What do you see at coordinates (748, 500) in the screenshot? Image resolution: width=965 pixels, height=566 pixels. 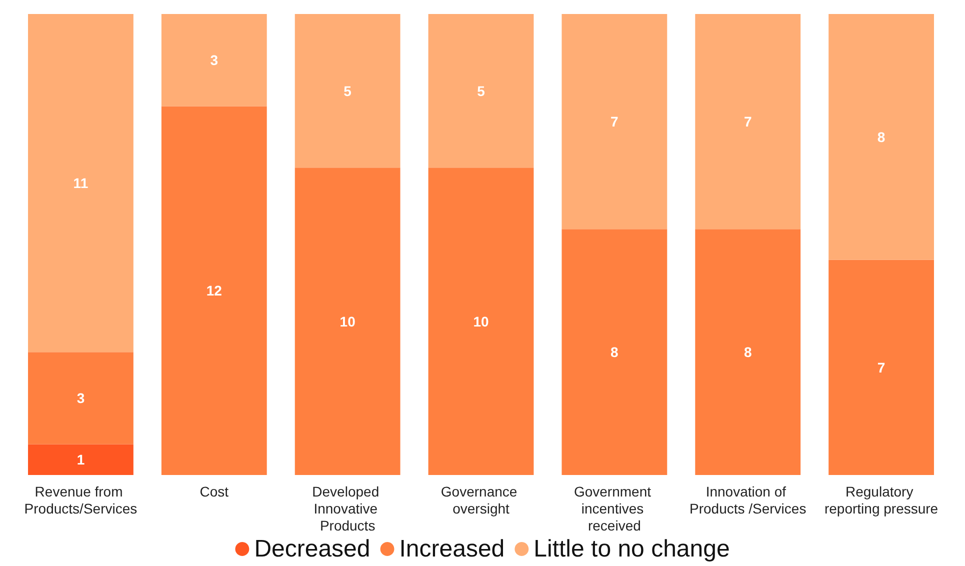 I see `x-tick-label: Innovation of Products /Services` at bounding box center [748, 500].